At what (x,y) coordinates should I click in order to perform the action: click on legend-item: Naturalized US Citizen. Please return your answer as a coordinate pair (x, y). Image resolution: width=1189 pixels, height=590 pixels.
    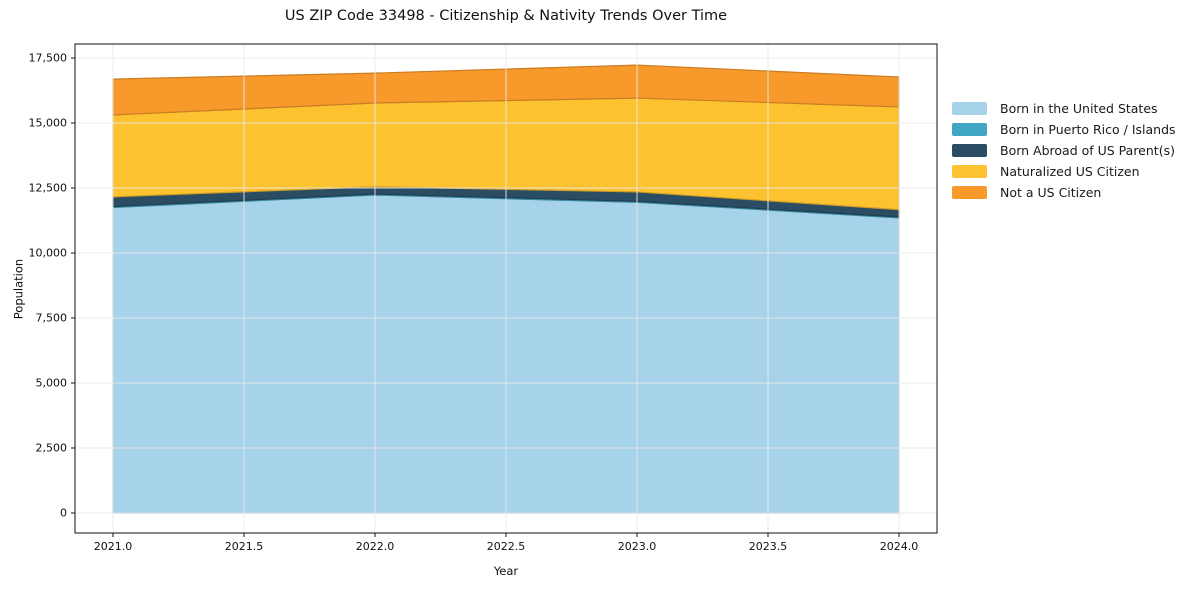
    Looking at the image, I should click on (1064, 171).